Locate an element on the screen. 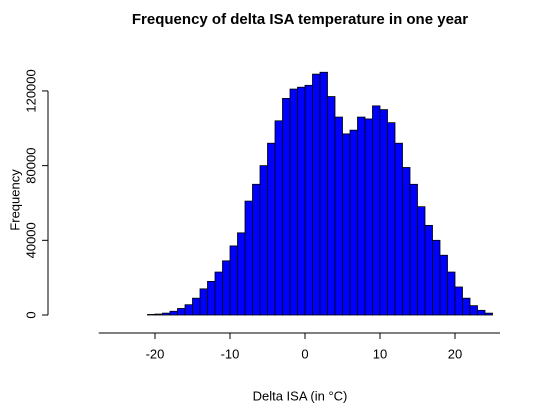  y-tick-label: 80000 is located at coordinates (30, 166).